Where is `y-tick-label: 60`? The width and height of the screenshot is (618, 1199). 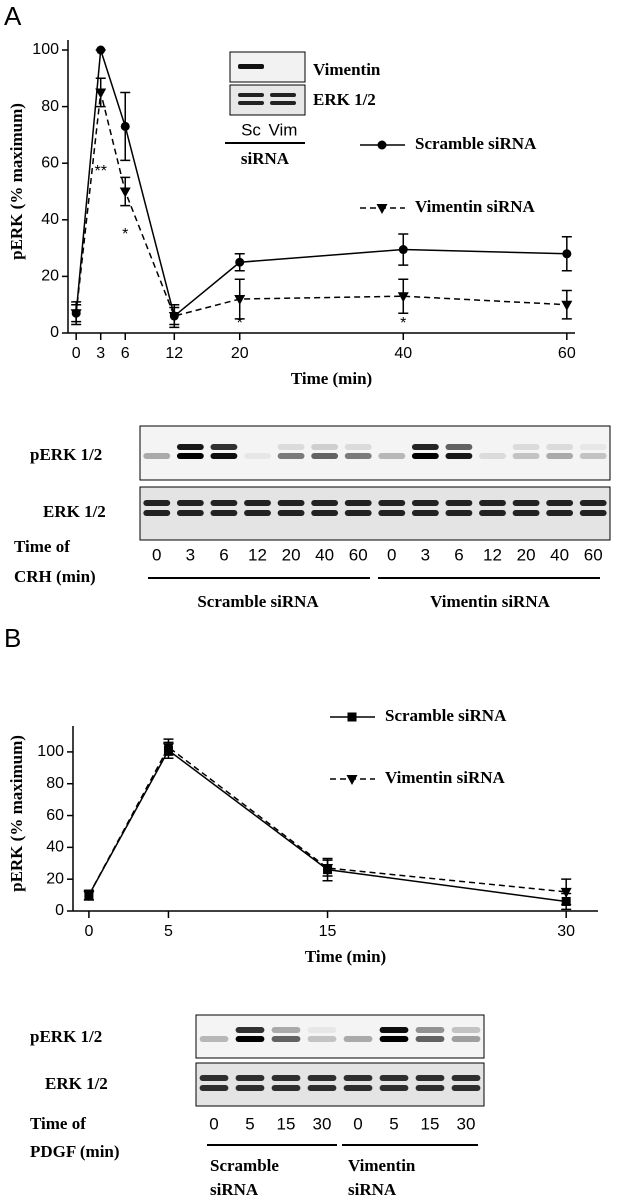 y-tick-label: 60 is located at coordinates (50, 162).